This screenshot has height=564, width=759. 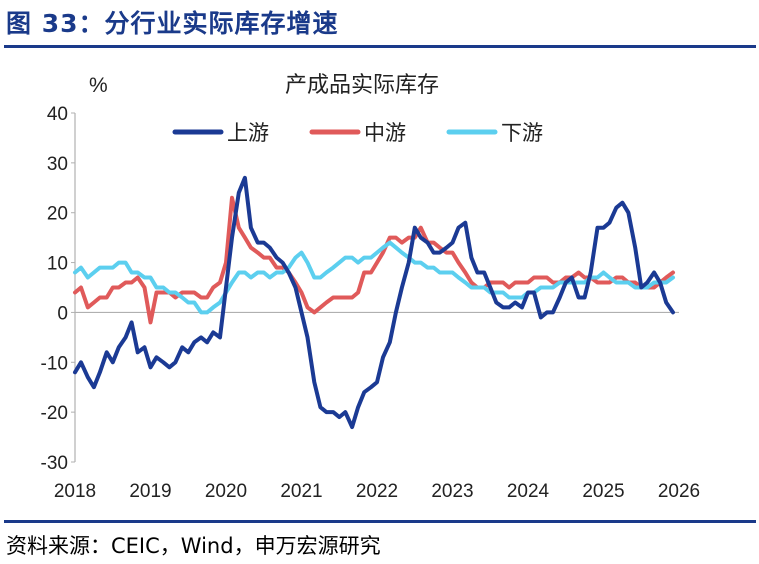 I want to click on x-tick-label: 2021, so click(x=301, y=491).